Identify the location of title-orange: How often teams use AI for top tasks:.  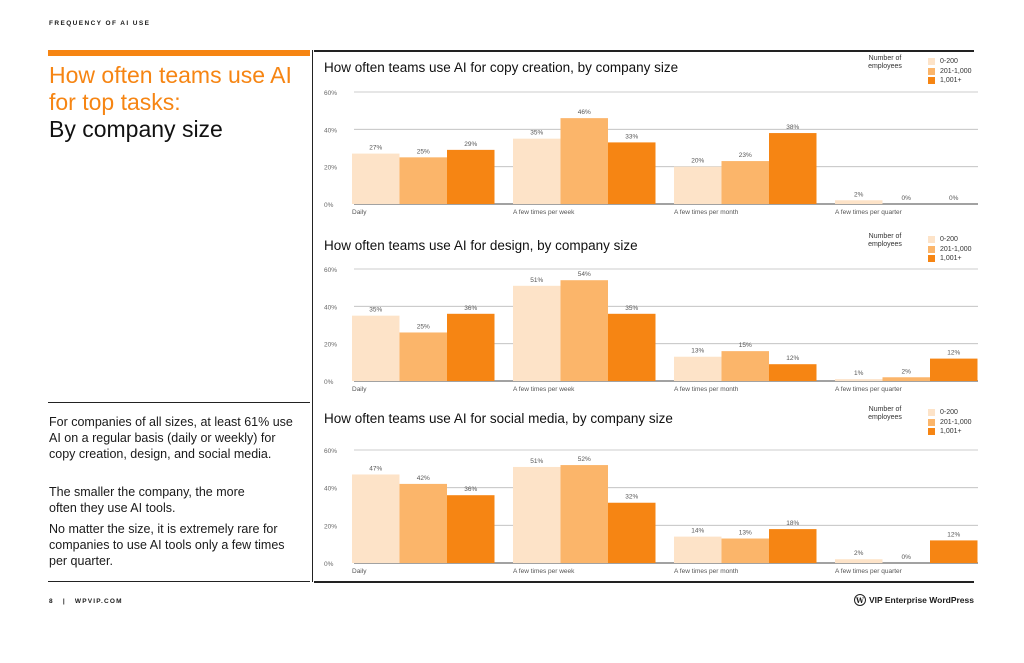
(170, 88).